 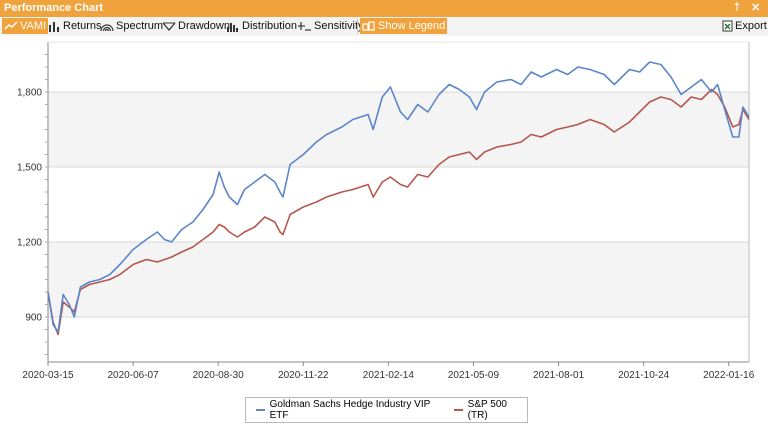 I want to click on legend-label-sp: S&P 500 (TR), so click(x=487, y=410).